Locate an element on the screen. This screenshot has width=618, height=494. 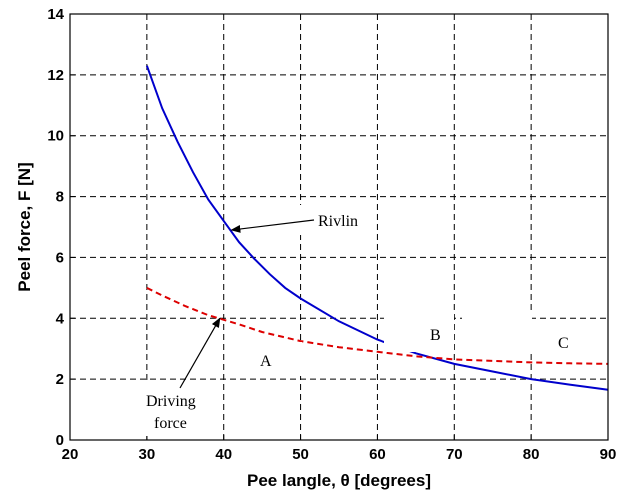
annotation-driving-force-line1: Driving is located at coordinates (171, 401).